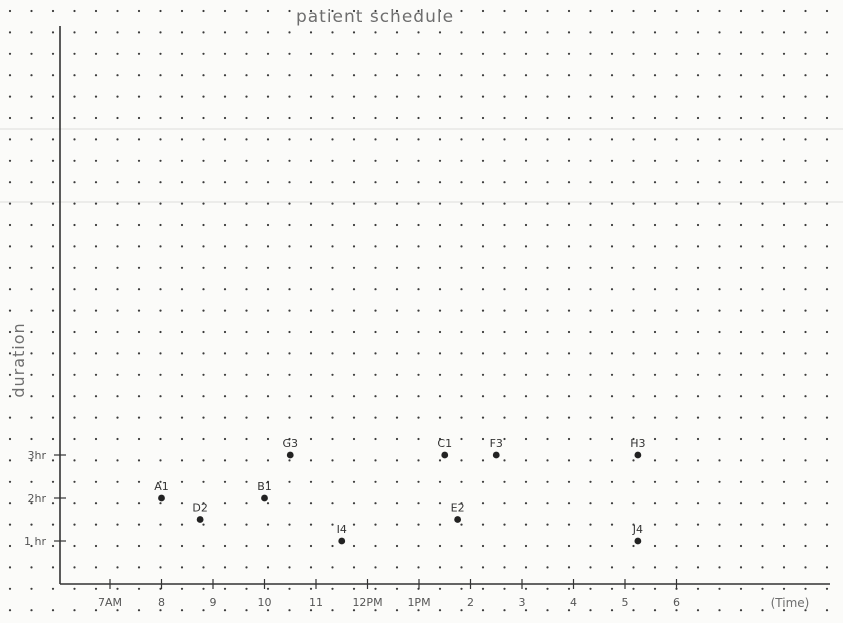  I want to click on data-point, so click(458, 519).